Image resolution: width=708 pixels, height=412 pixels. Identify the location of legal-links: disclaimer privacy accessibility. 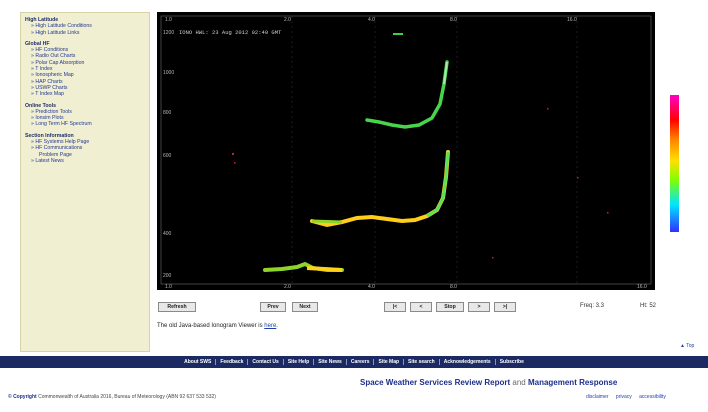
(623, 397).